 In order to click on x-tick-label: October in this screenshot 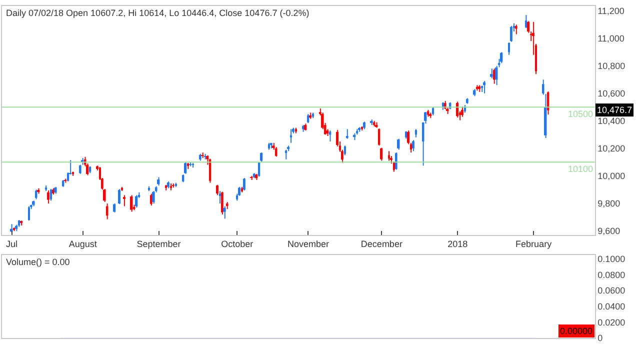, I will do `click(237, 243)`.